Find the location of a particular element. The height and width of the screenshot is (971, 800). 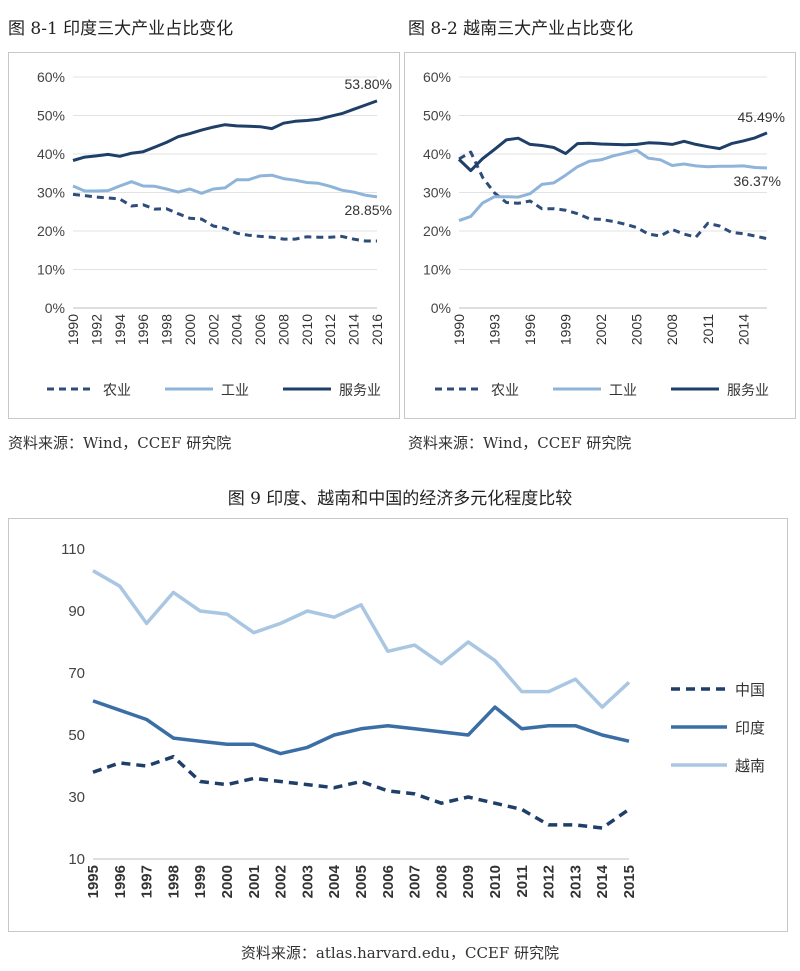

x-tick-label: 1994 is located at coordinates (120, 329).